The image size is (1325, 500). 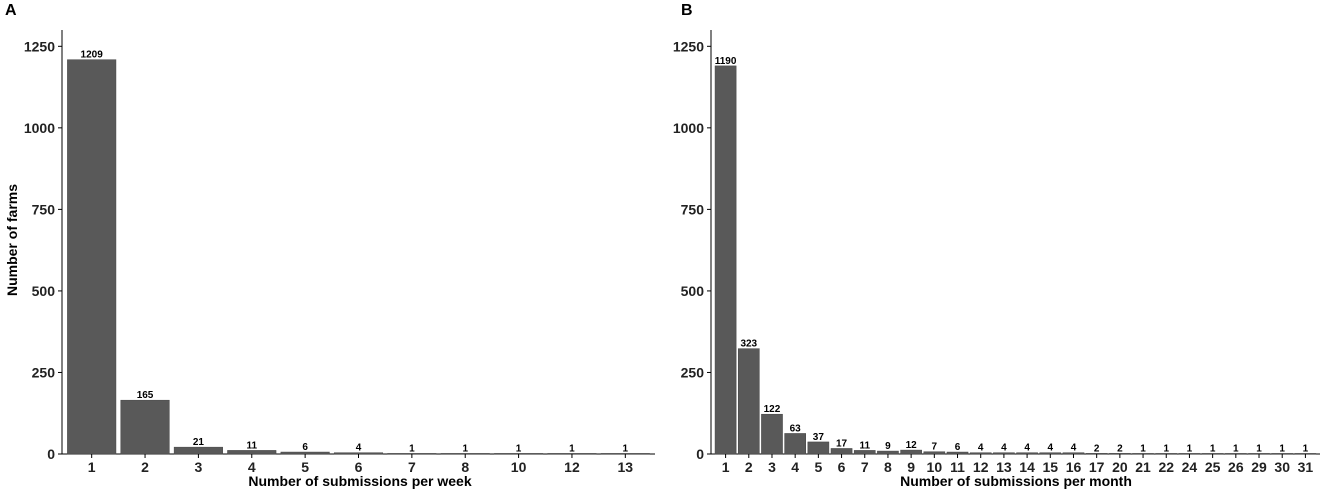 I want to click on data-label: 122, so click(x=772, y=409).